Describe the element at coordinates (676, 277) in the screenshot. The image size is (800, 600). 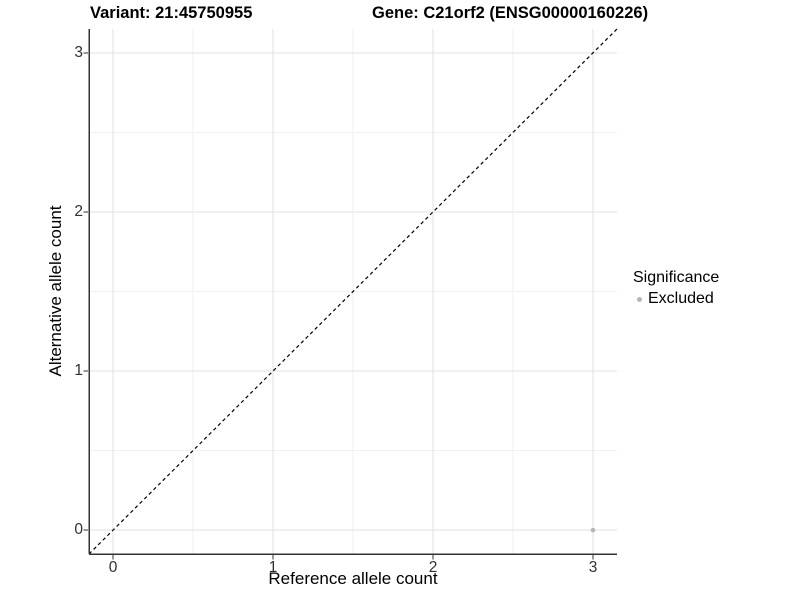
I see `legend-title: Significance` at that location.